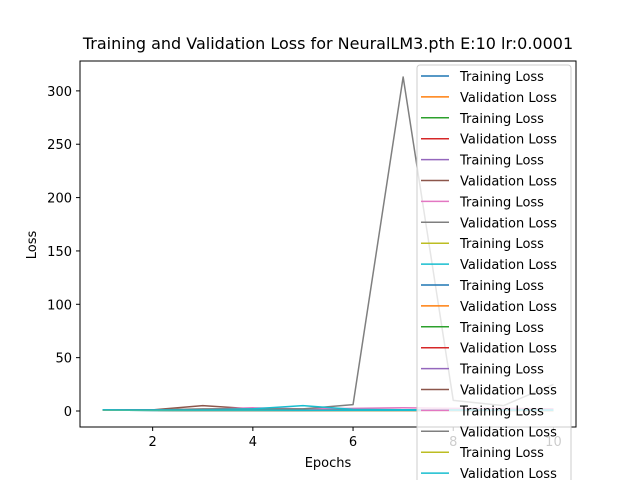  Describe the element at coordinates (63, 359) in the screenshot. I see `y-tick-label: 50` at that location.